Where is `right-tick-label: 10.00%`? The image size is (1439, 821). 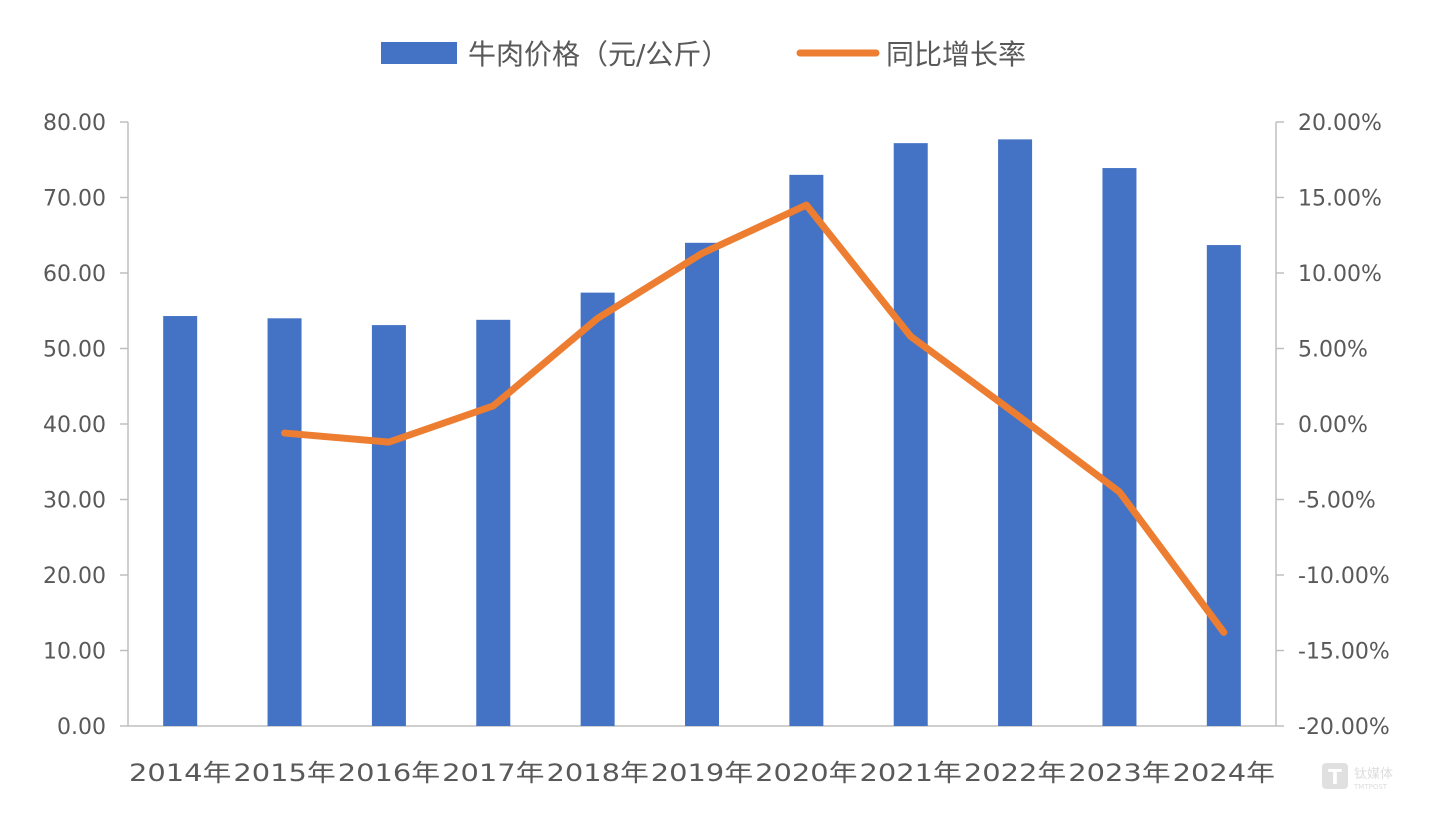
right-tick-label: 10.00% is located at coordinates (1340, 274).